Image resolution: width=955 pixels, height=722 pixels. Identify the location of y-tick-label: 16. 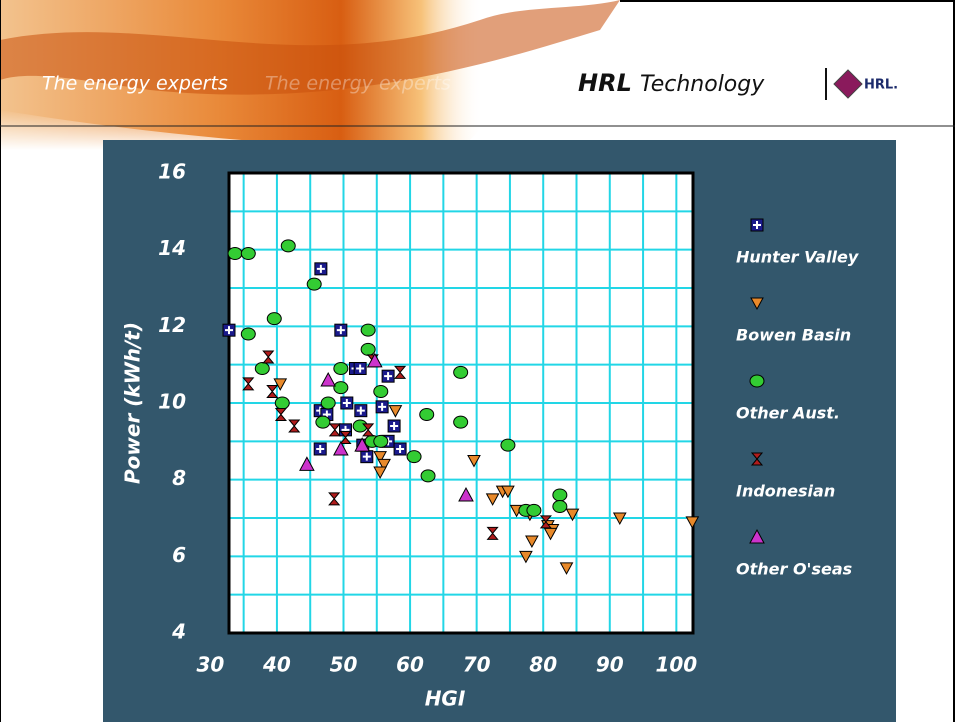
(172, 172).